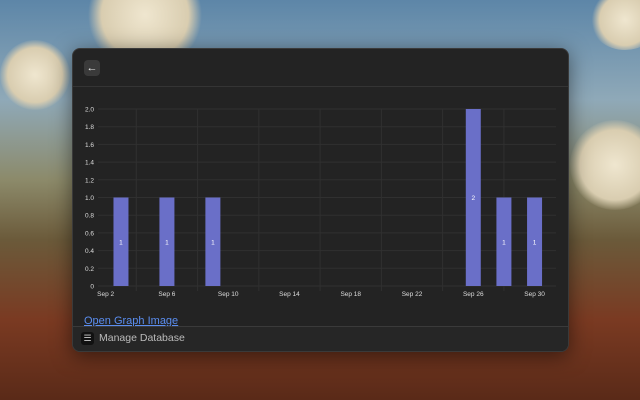  What do you see at coordinates (89, 216) in the screenshot?
I see `y-tick-label: 0.8` at bounding box center [89, 216].